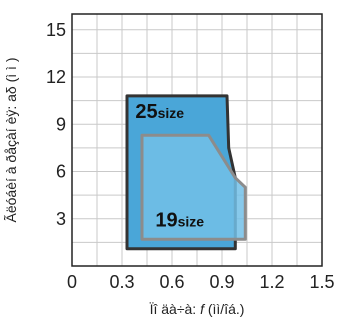  I want to click on x-tick-label: 0.3, so click(121, 282).